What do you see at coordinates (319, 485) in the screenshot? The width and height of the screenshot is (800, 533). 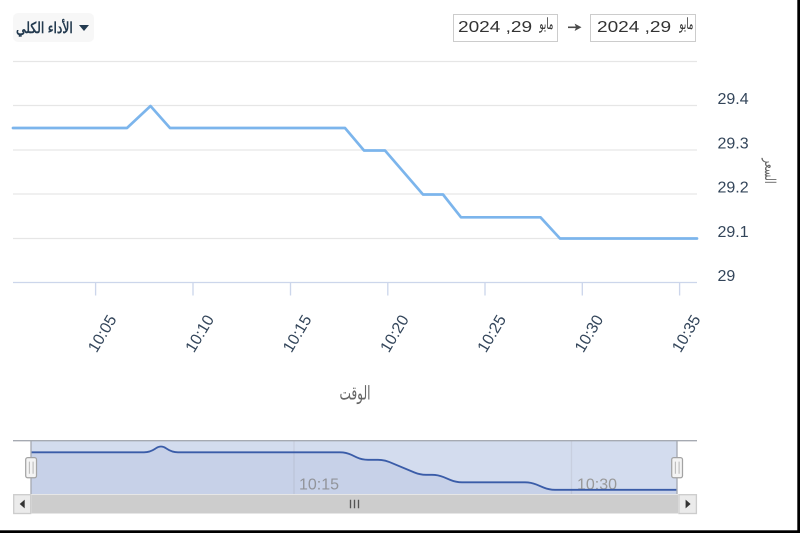 I see `svg-text: 10:15` at bounding box center [319, 485].